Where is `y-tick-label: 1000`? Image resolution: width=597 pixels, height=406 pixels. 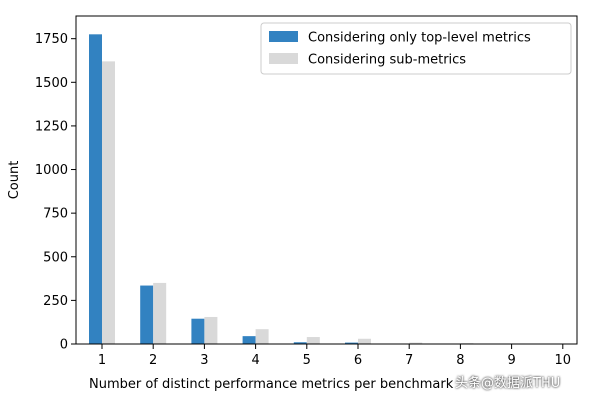 y-tick-label: 1000 is located at coordinates (51, 170).